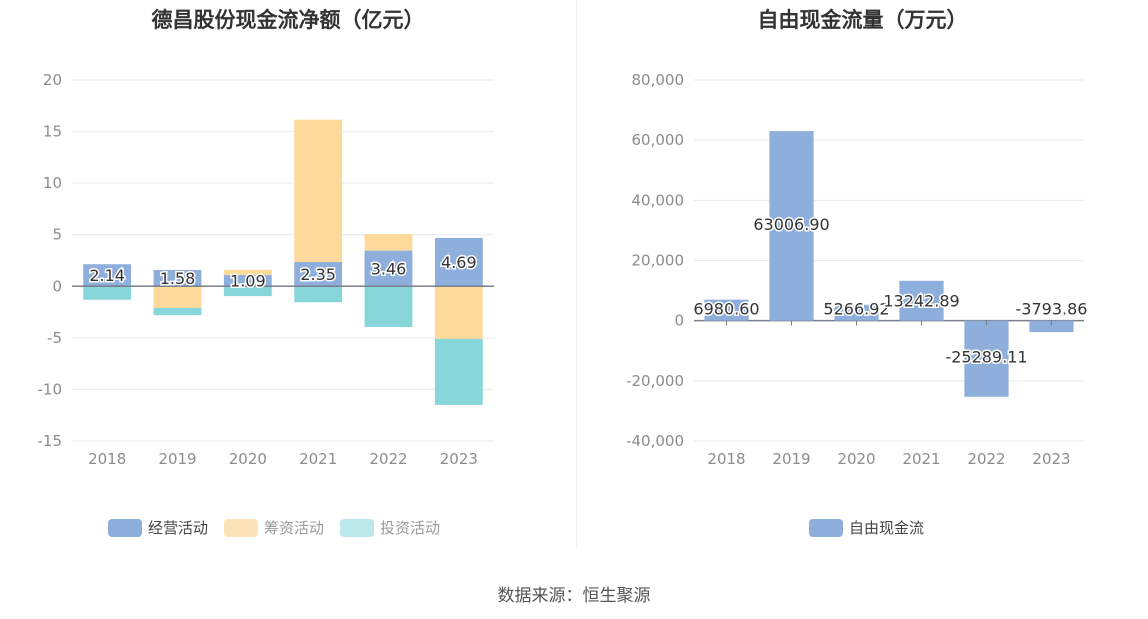  I want to click on panel-divider, so click(576, 275).